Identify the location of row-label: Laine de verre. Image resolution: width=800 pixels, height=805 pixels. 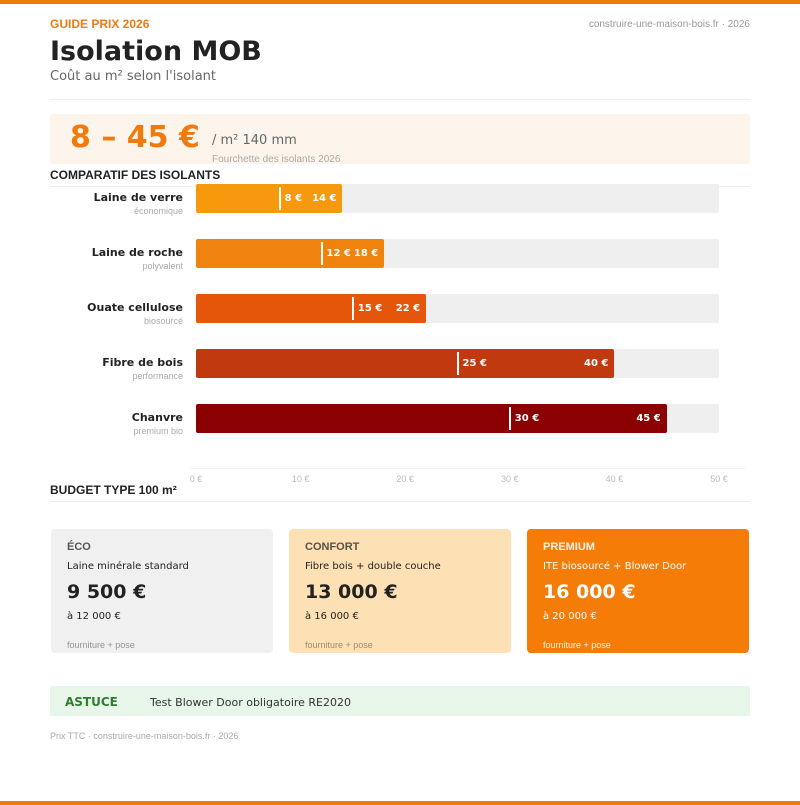
(138, 197).